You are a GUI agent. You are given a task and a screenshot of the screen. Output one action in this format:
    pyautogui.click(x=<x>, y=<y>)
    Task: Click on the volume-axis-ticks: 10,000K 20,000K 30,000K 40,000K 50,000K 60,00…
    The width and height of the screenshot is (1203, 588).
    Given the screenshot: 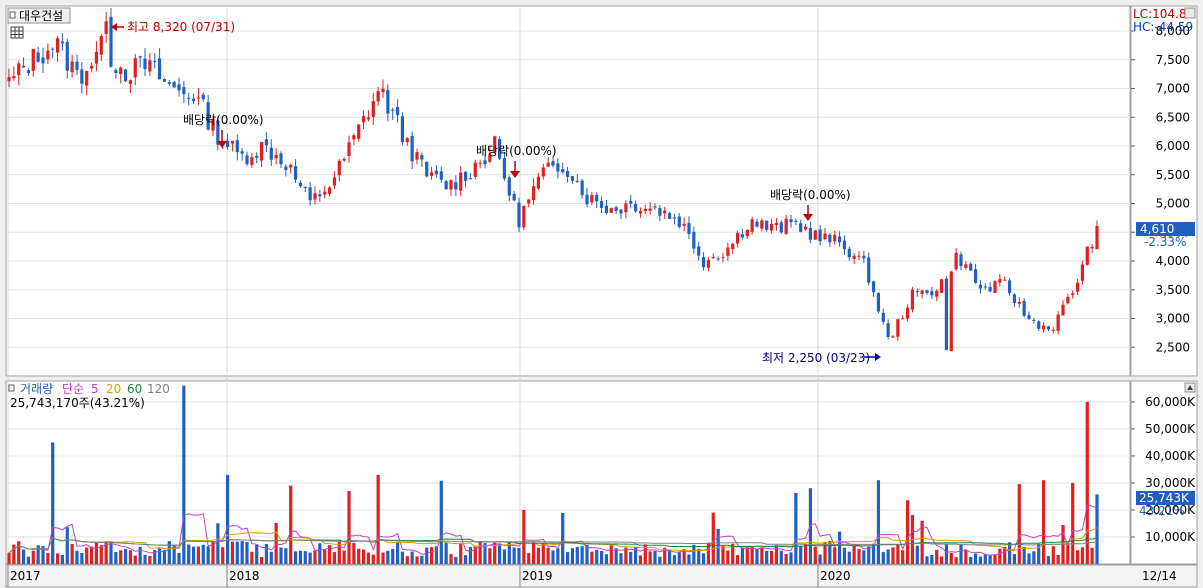 What is the action you would take?
    pyautogui.click(x=1163, y=469)
    